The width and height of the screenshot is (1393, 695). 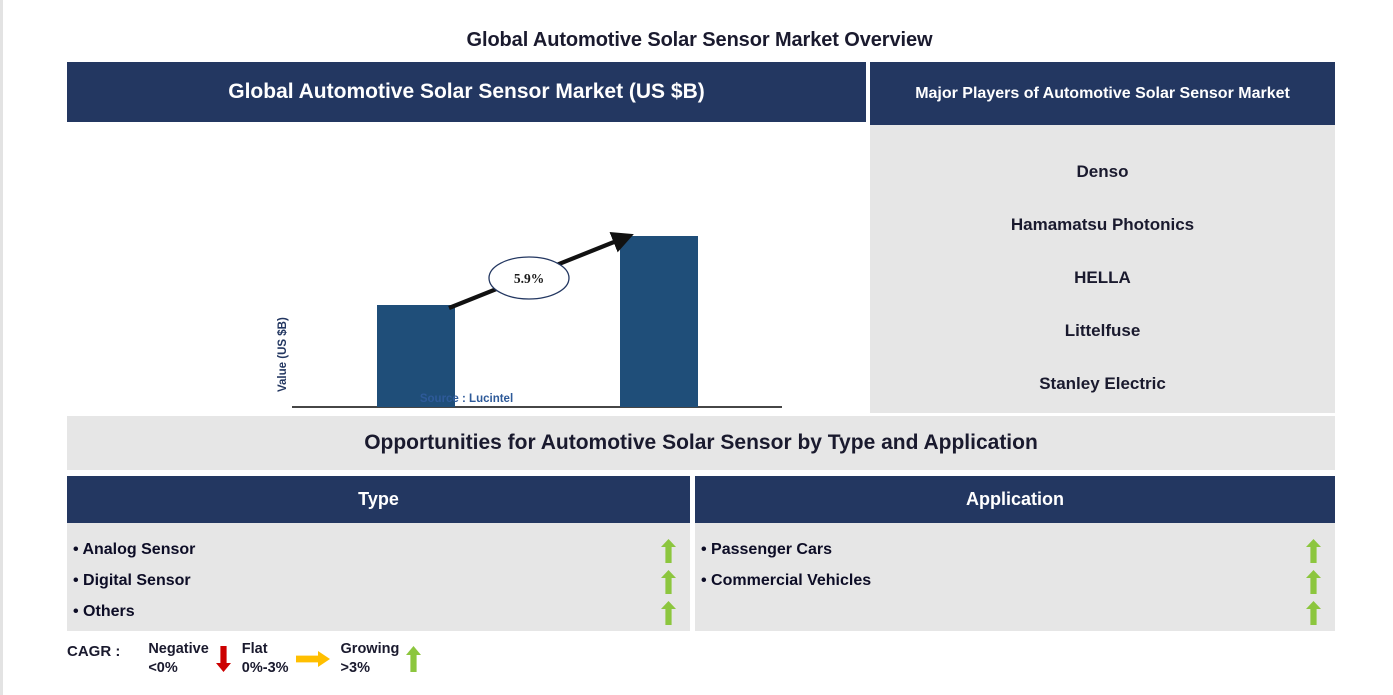 I want to click on type-trend-arrows, so click(x=668, y=581).